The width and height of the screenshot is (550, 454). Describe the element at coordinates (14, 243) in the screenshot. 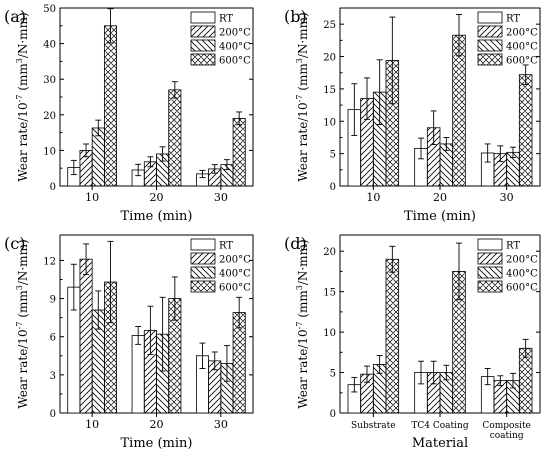

I see `panel-label: (c)` at that location.